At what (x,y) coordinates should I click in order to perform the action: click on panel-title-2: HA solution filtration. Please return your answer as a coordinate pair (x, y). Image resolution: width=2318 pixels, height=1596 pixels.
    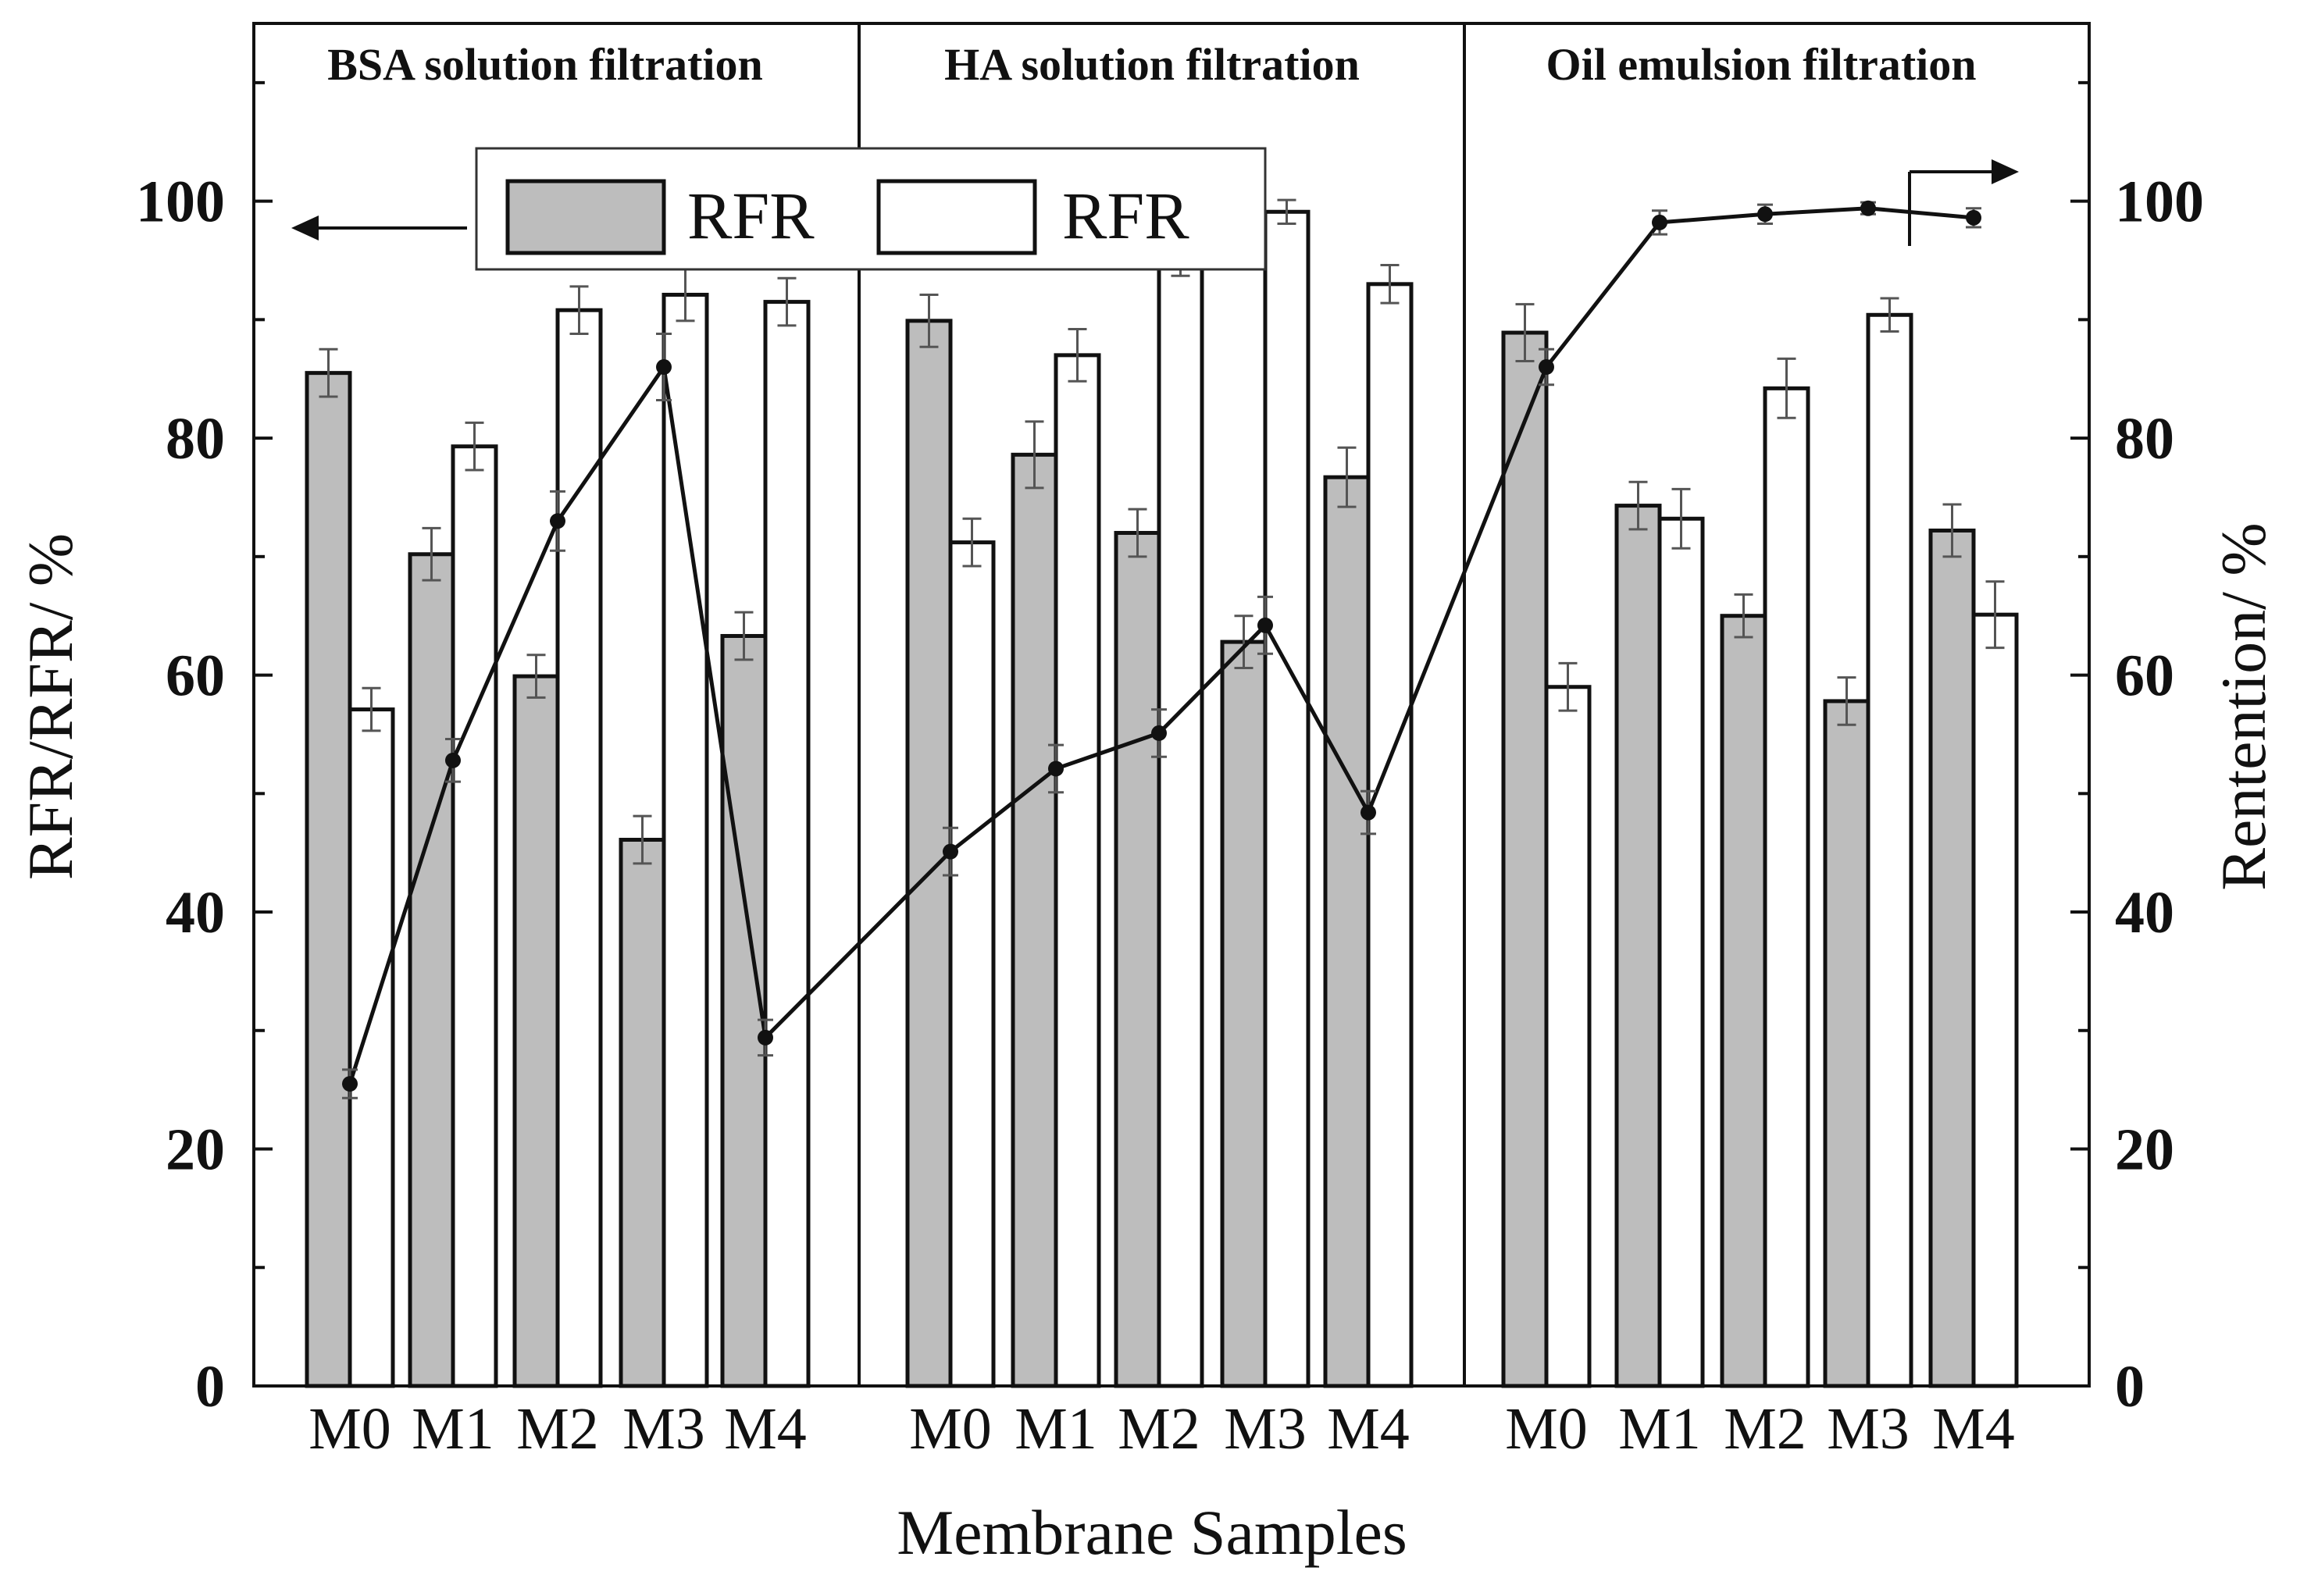
    Looking at the image, I should click on (1152, 64).